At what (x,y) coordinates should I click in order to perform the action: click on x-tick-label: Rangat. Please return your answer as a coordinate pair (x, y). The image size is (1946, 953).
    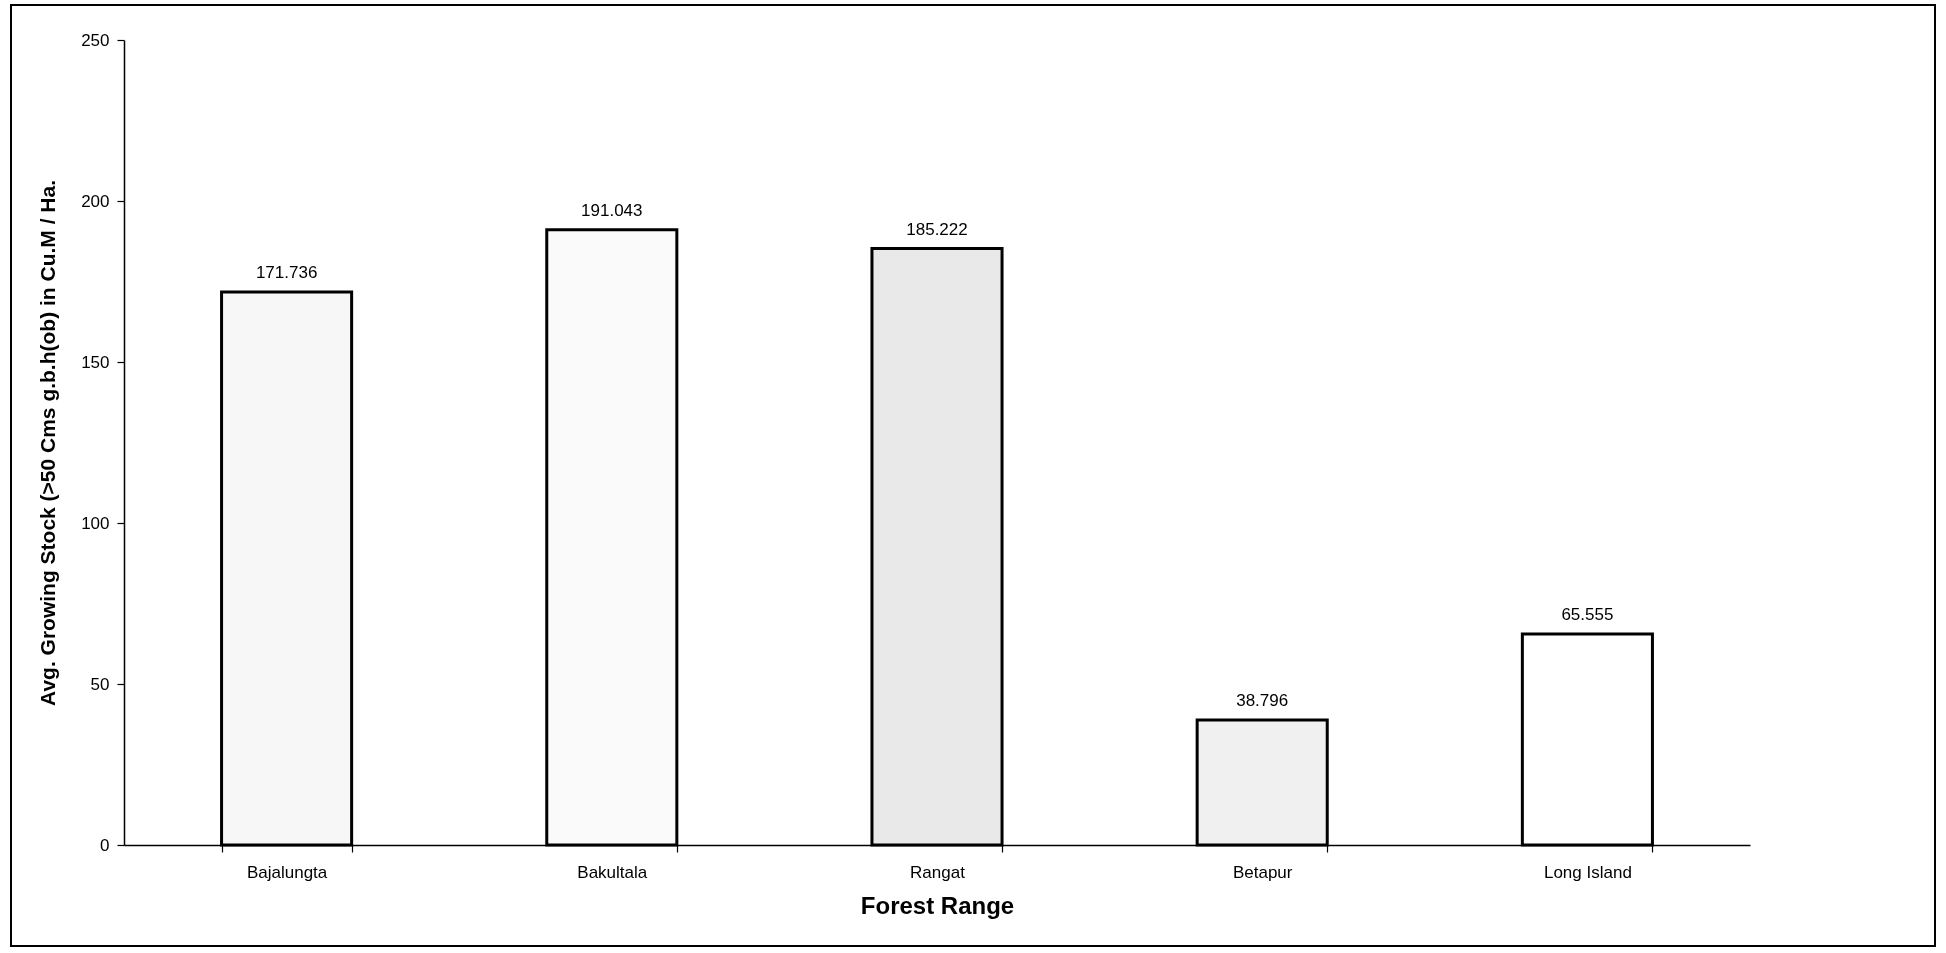
    Looking at the image, I should click on (938, 872).